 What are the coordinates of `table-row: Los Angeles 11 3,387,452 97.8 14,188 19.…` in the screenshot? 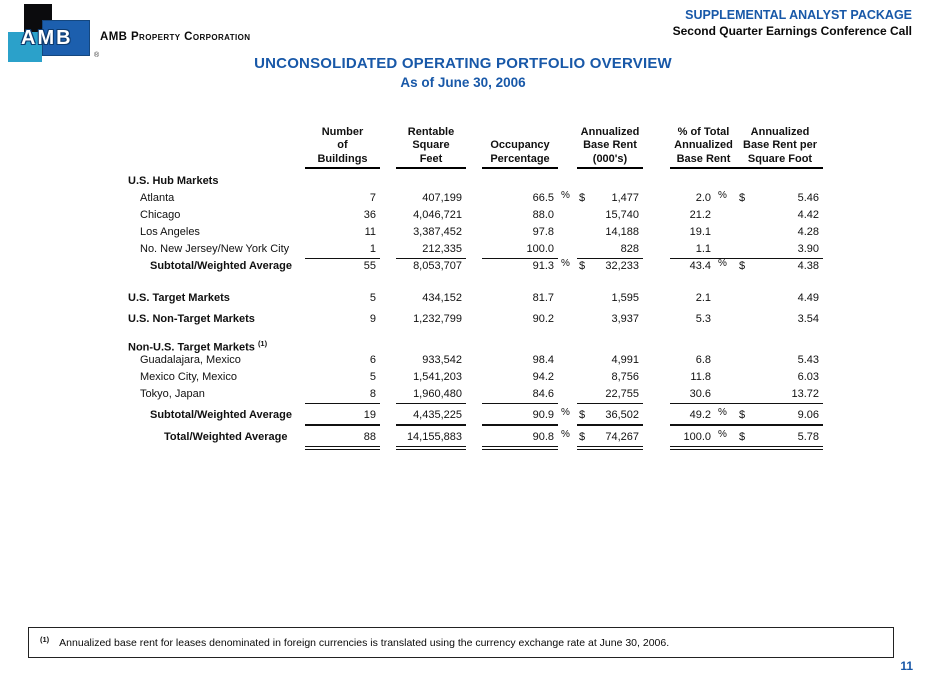 It's located at (471, 232).